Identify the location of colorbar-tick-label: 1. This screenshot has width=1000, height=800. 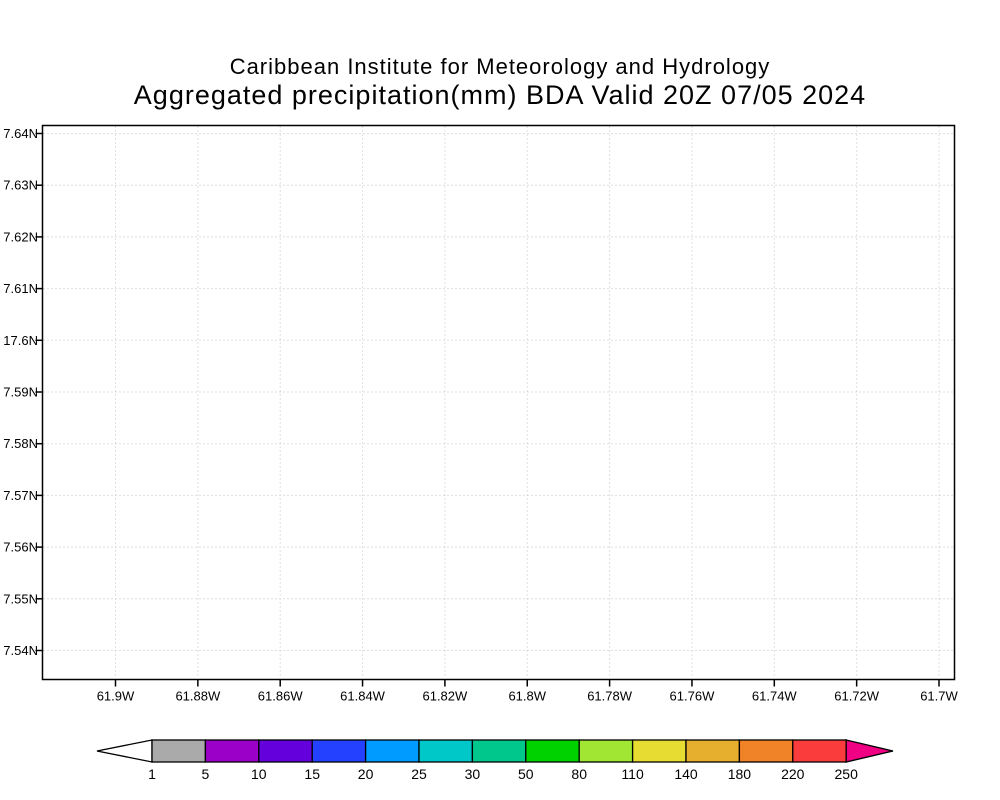
(152, 774).